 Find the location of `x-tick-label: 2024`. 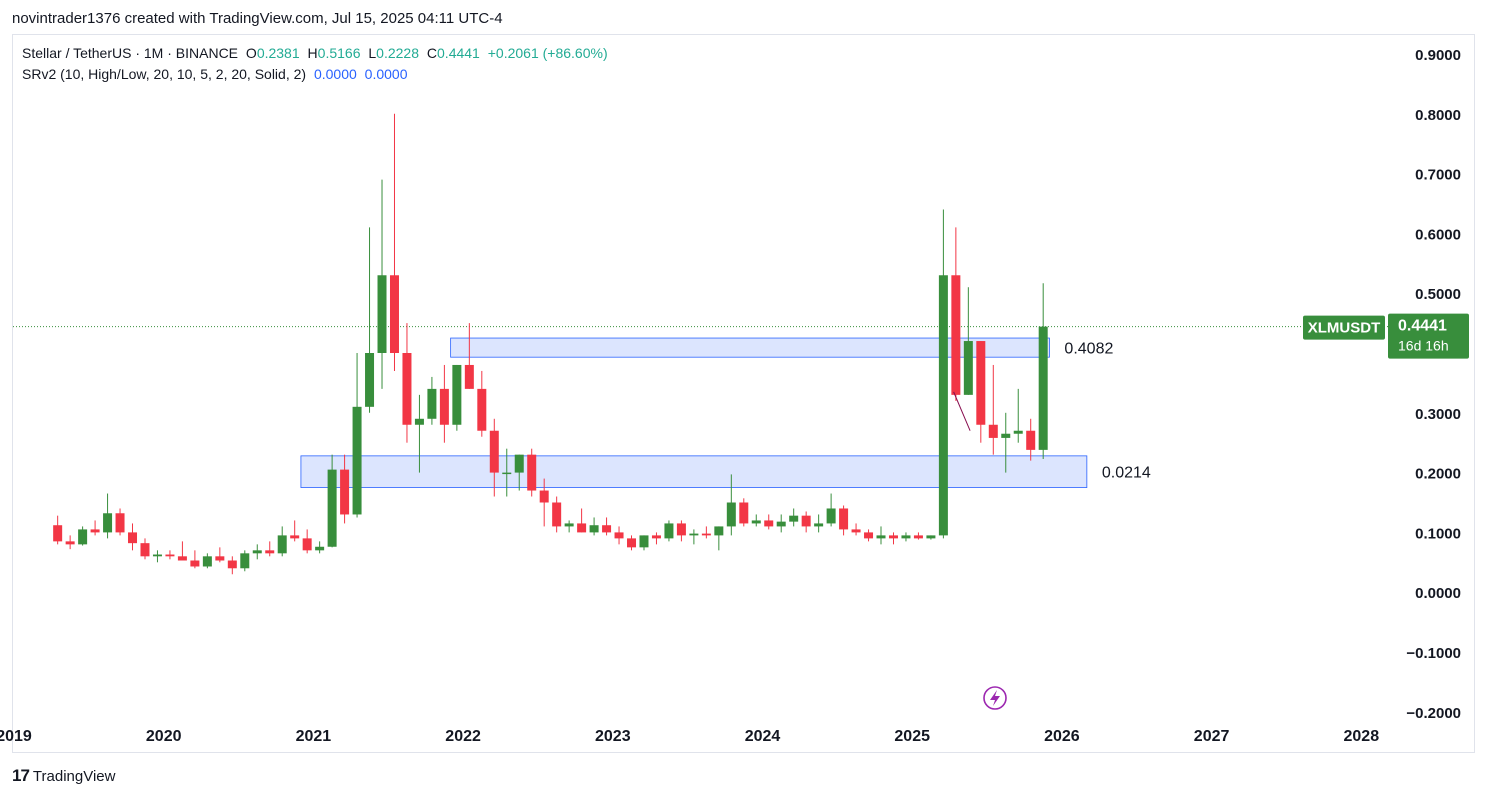

x-tick-label: 2024 is located at coordinates (763, 736).